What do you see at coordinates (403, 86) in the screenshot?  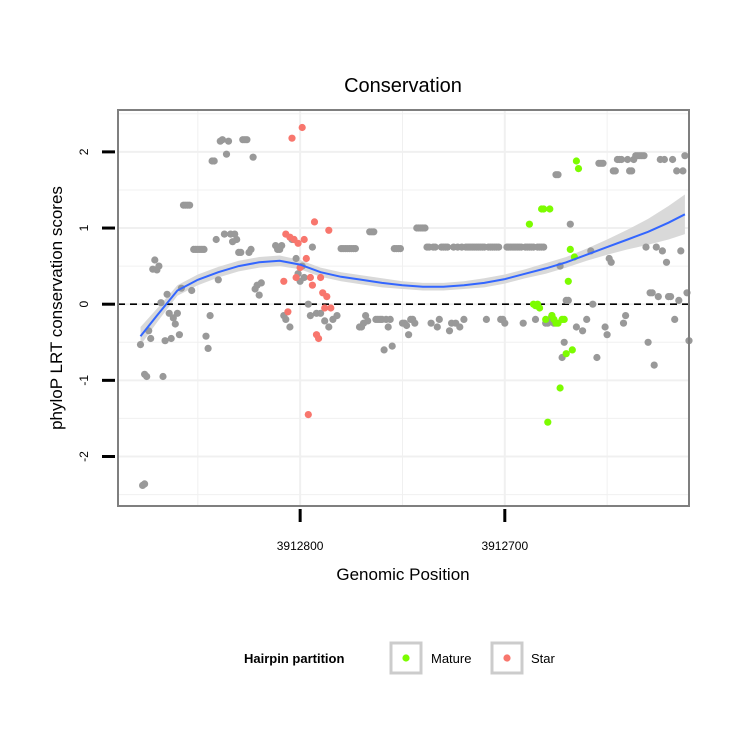 I see `chart-title: Conservation` at bounding box center [403, 86].